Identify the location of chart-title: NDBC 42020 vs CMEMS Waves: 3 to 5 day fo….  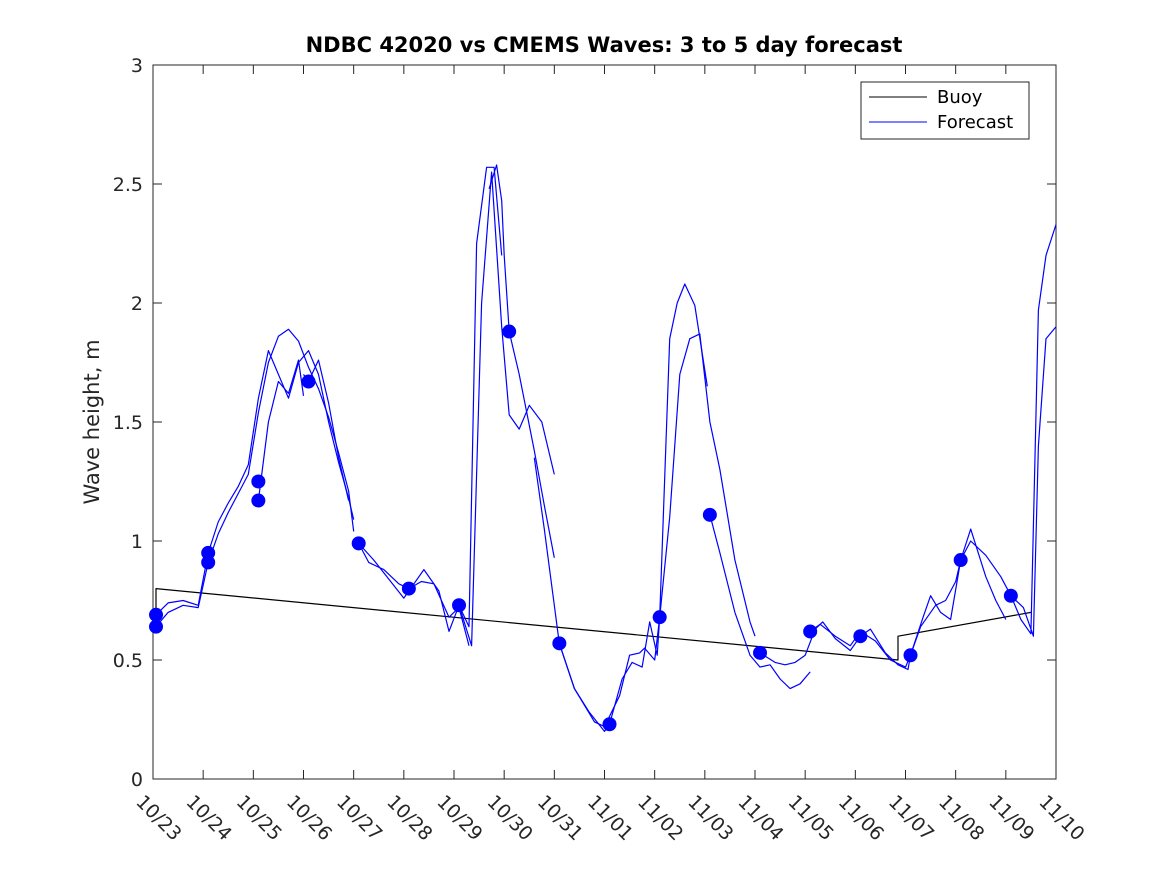
(604, 45).